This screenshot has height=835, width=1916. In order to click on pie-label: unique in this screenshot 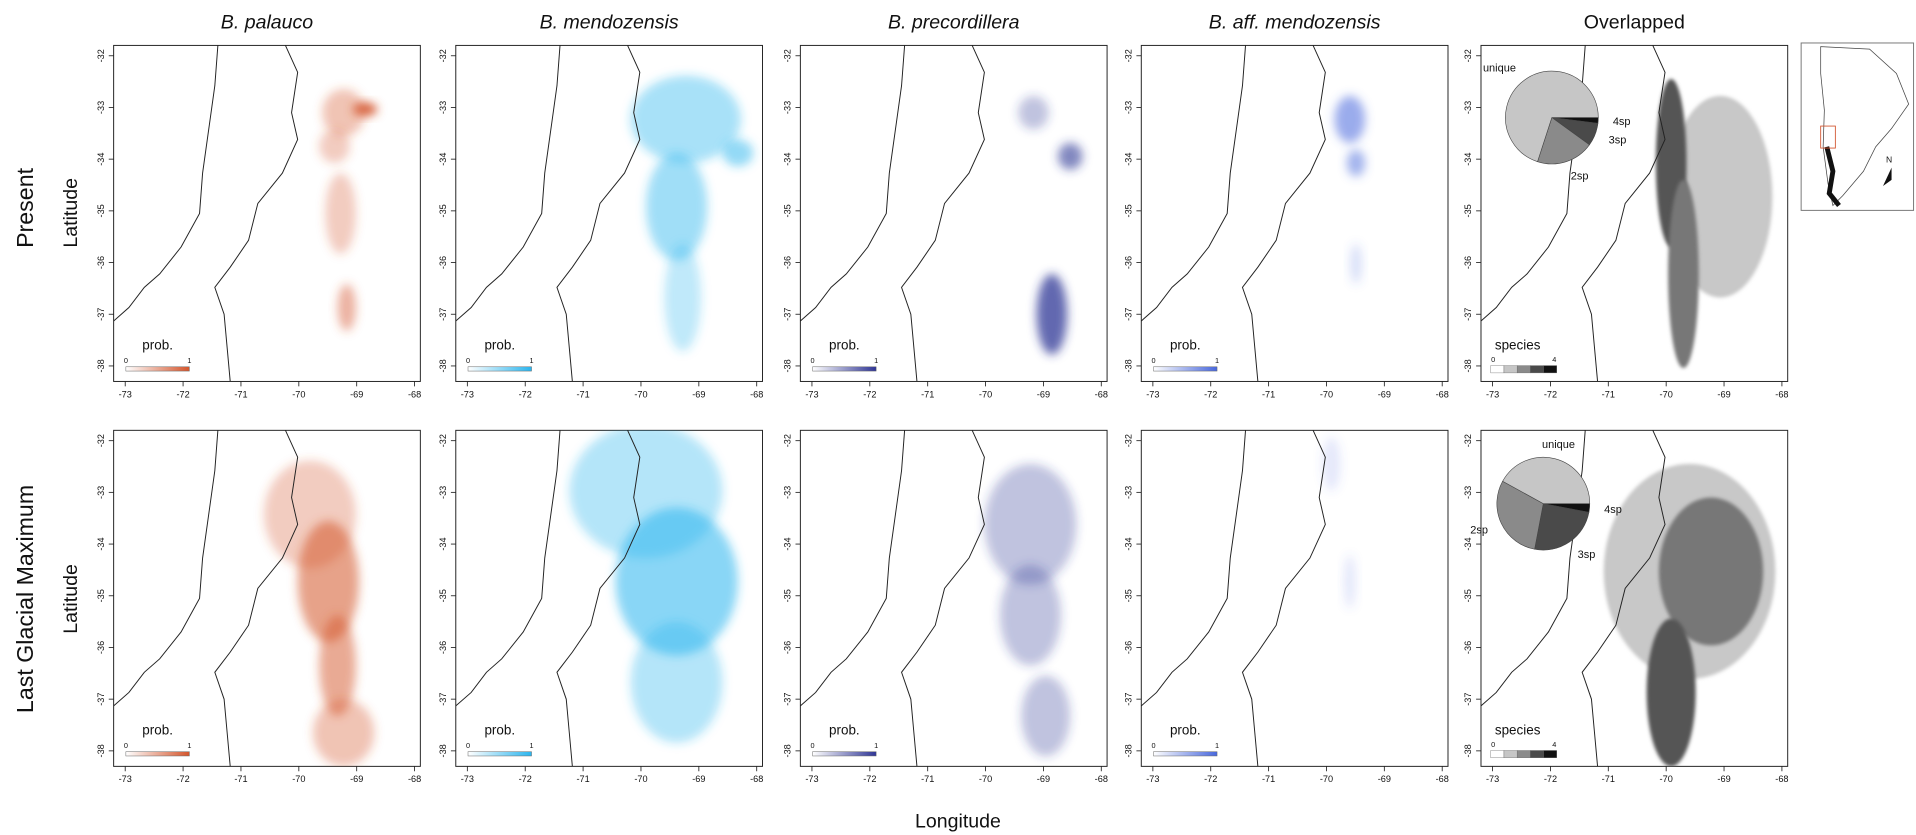, I will do `click(1499, 69)`.